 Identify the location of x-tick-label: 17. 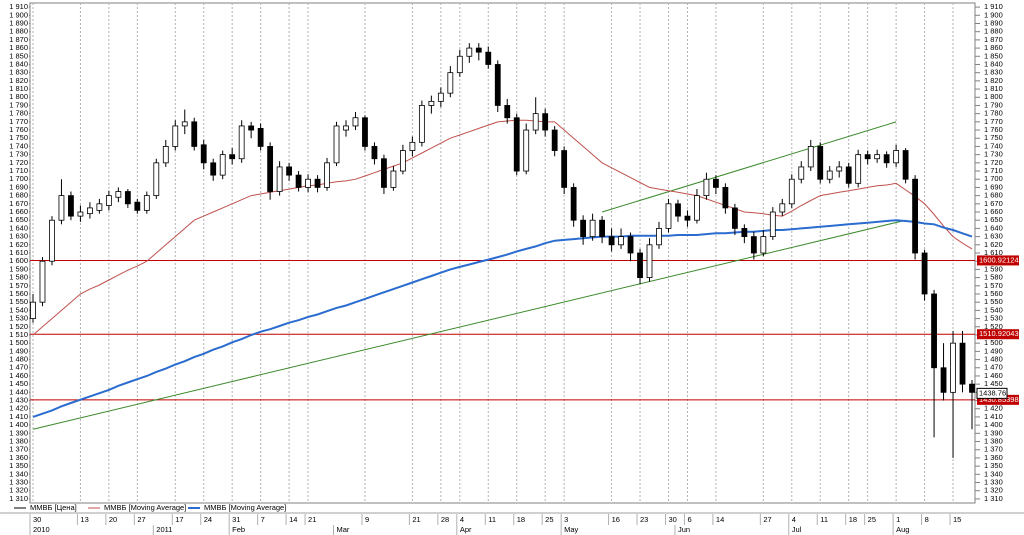
(179, 519).